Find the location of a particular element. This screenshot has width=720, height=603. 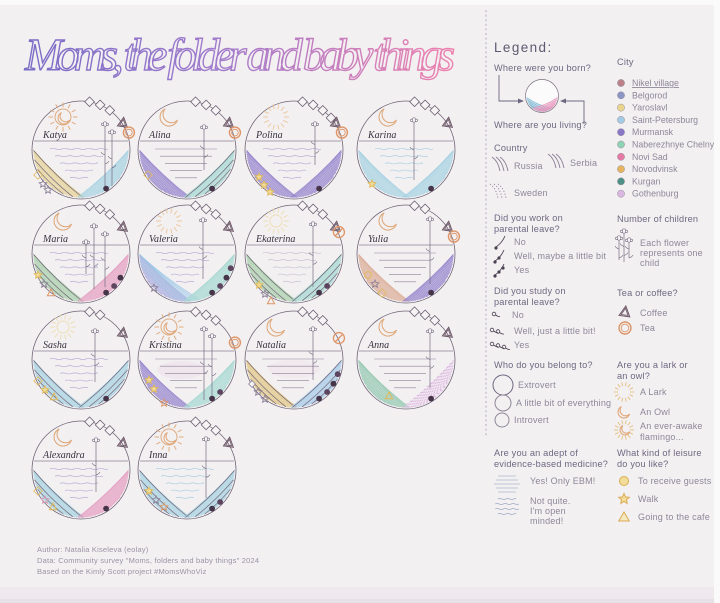

svg-text: Sweden is located at coordinates (531, 193).